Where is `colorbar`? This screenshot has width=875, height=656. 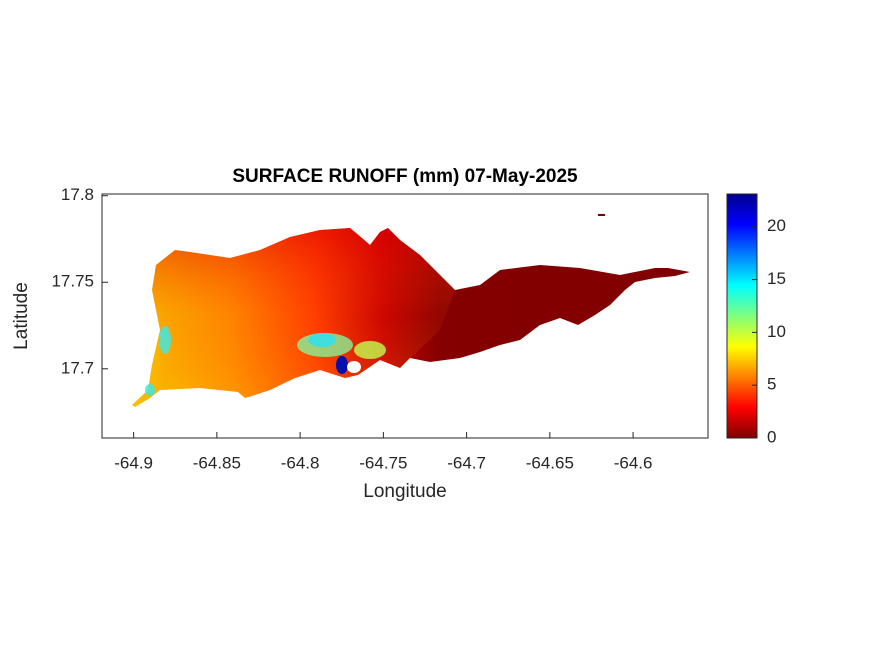
colorbar is located at coordinates (742, 316).